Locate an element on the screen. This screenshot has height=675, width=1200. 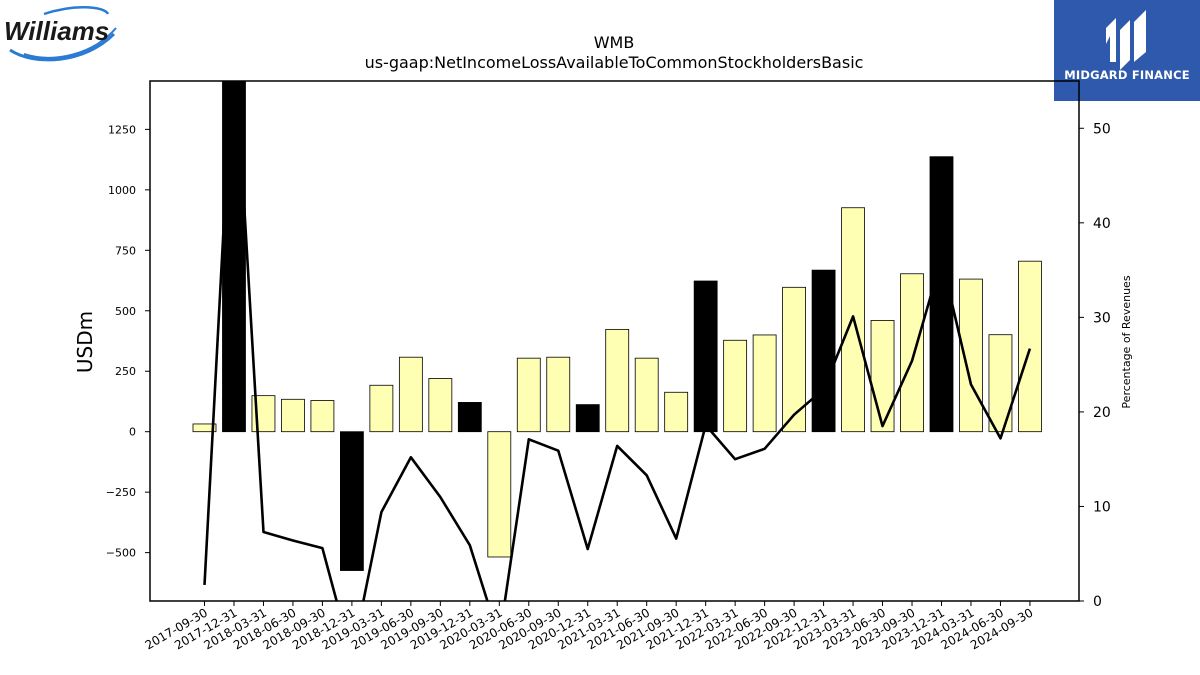
y2-tick-label: 40 is located at coordinates (1102, 224).